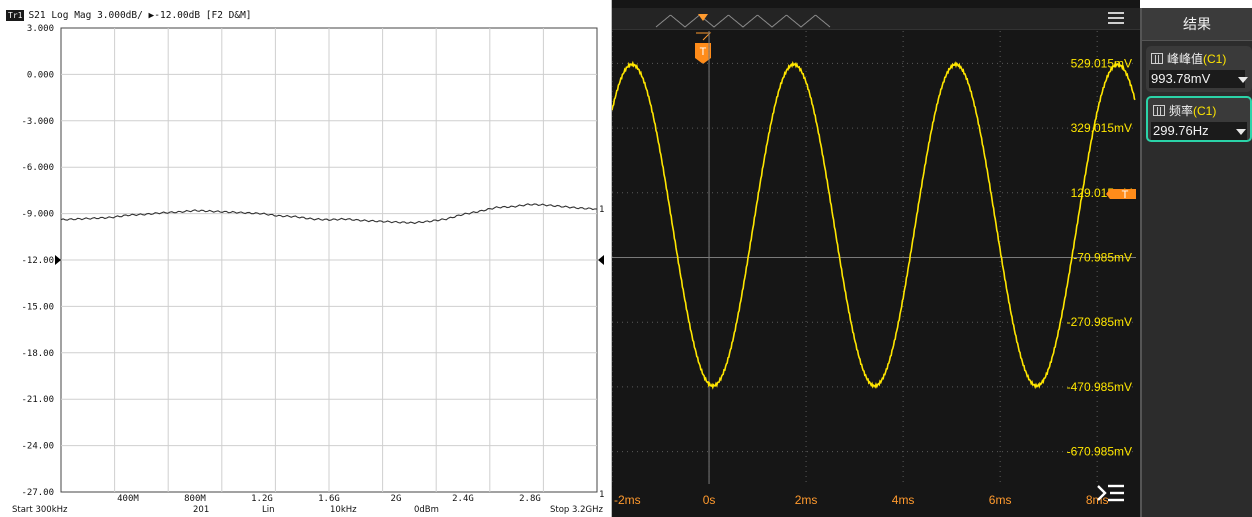 The image size is (1252, 517). I want to click on time-label: 6ms, so click(1000, 500).